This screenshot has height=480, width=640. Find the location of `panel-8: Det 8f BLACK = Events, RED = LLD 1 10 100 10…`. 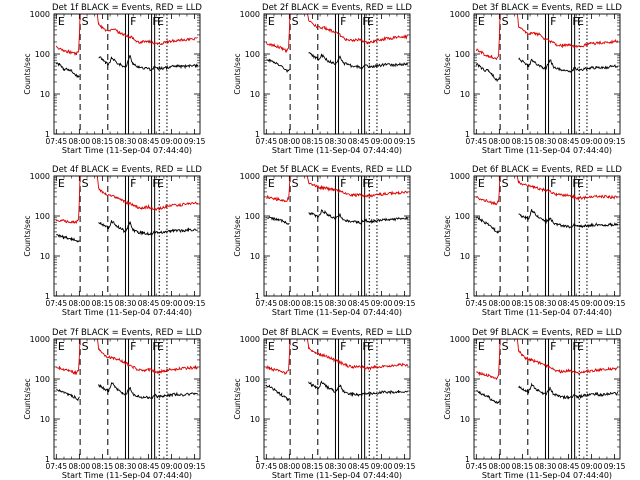

panel-8: Det 8f BLACK = Events, RED = LLD 1 10 100 10… is located at coordinates (324, 404).